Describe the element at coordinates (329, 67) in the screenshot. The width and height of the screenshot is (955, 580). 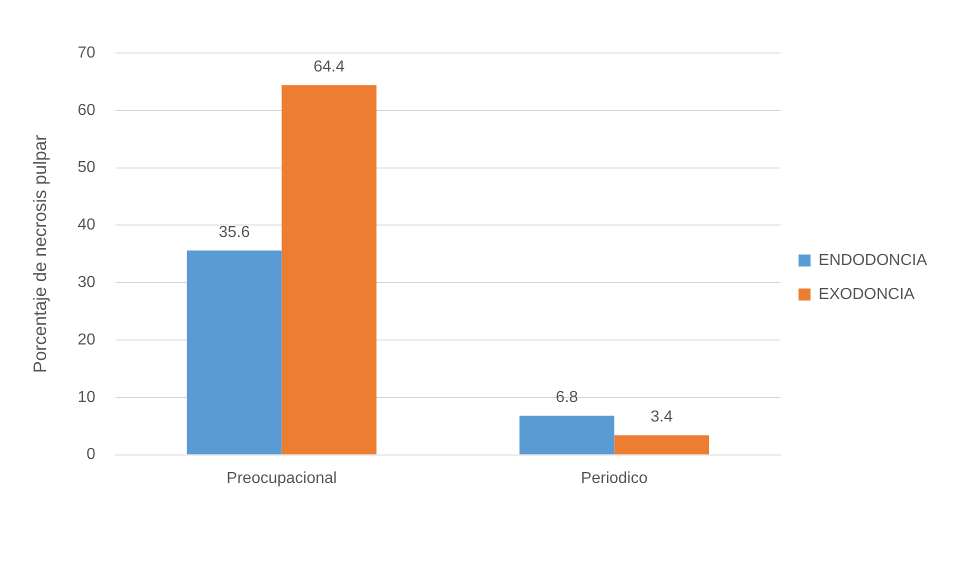
I see `data-label: 64.4` at that location.